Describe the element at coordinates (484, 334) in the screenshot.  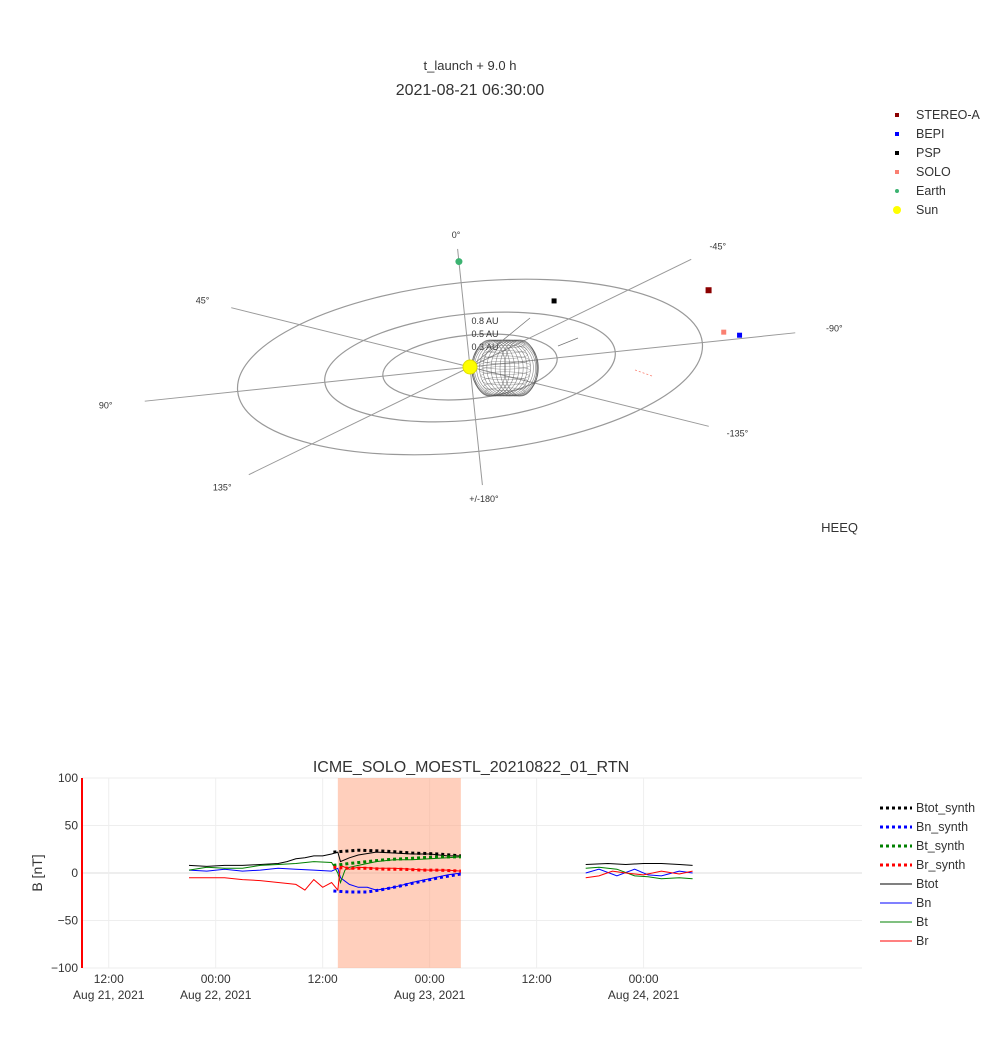
I see `radial-label: 0.5 AU` at that location.